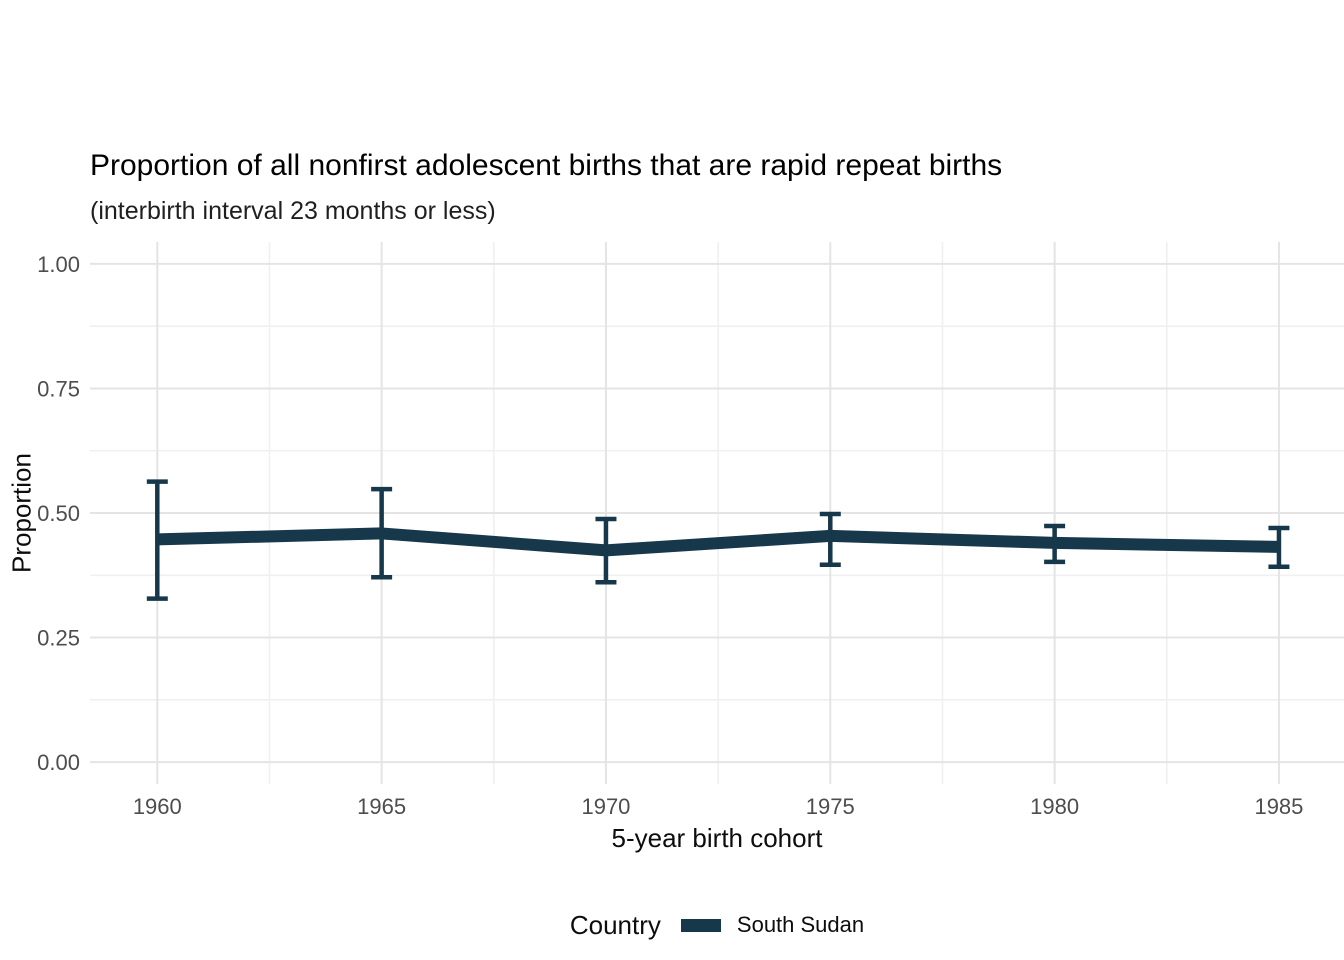 This screenshot has width=1344, height=960. What do you see at coordinates (800, 924) in the screenshot?
I see `legend-label-south-sudan: South Sudan` at bounding box center [800, 924].